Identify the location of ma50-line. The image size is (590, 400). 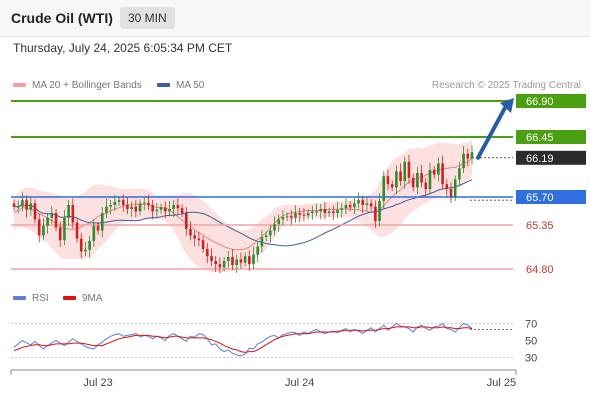
(243, 213).